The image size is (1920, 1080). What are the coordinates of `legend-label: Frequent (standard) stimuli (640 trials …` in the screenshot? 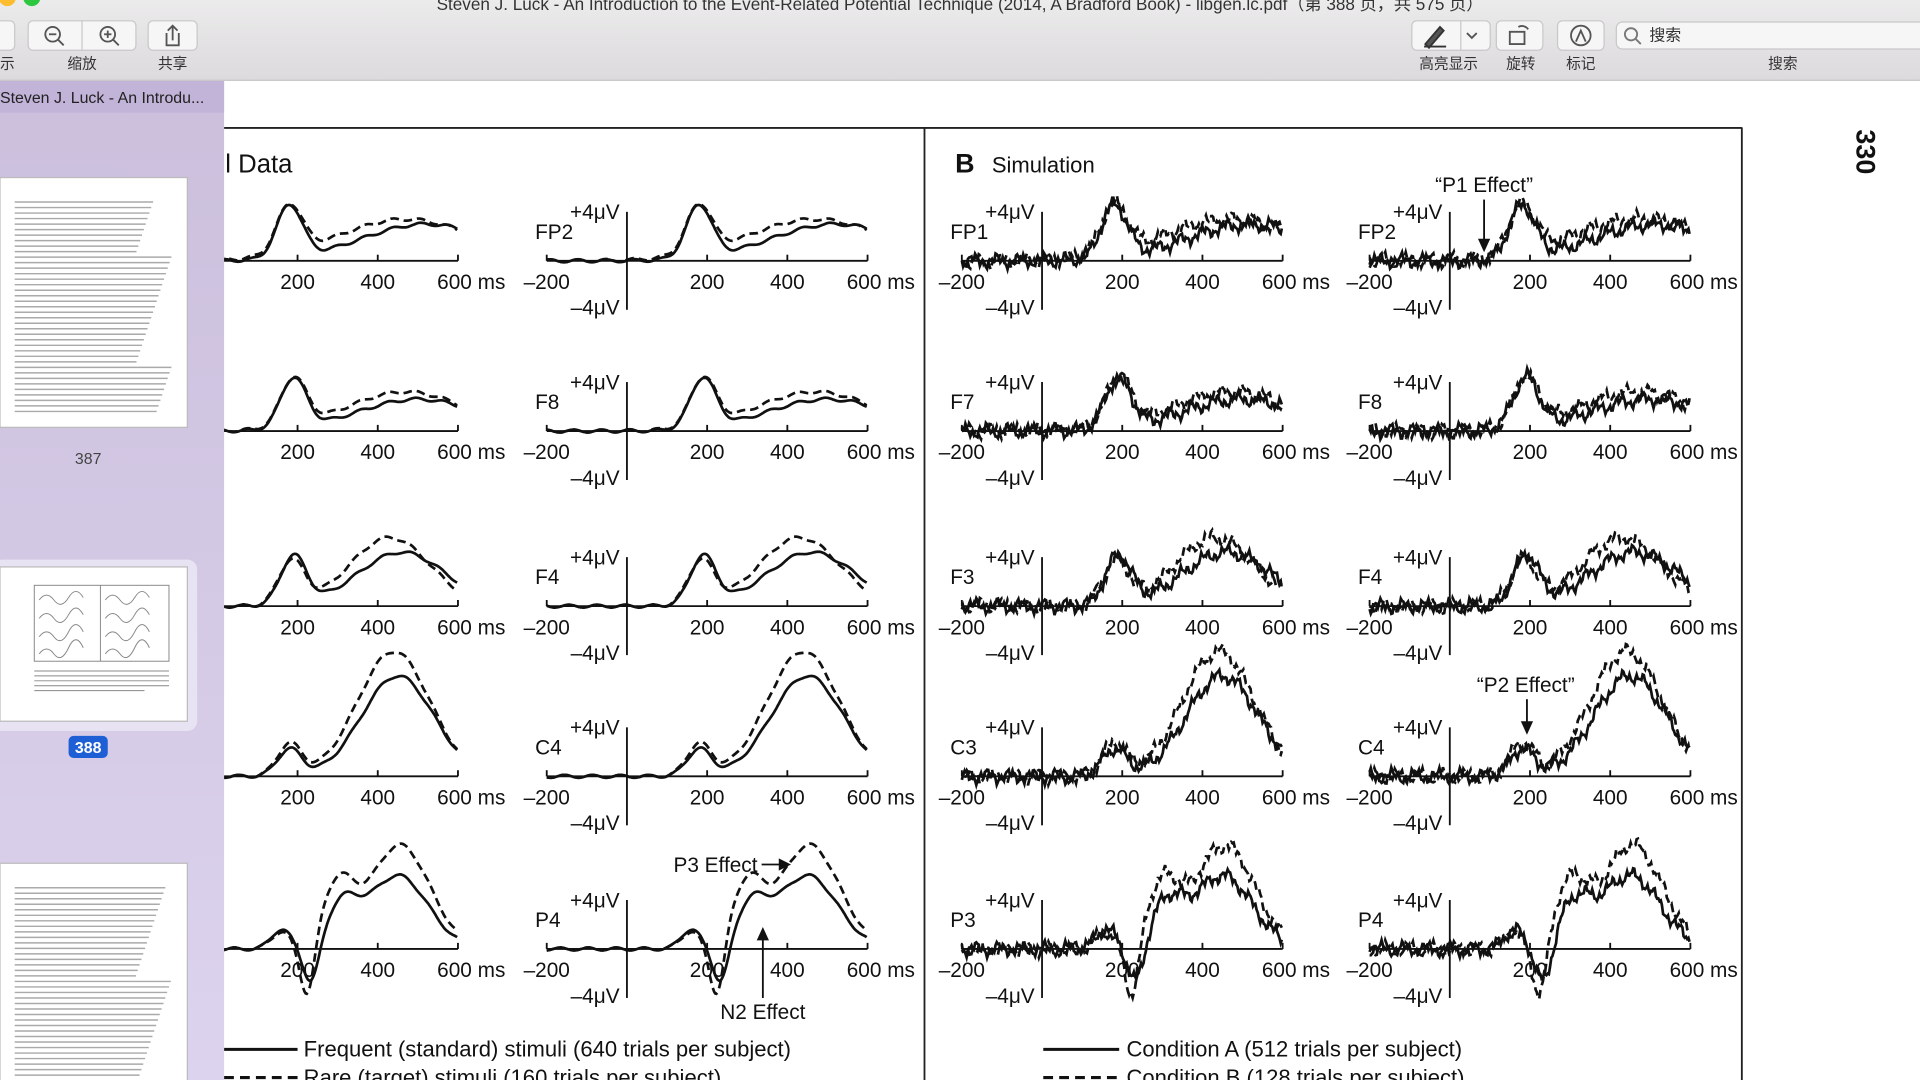 It's located at (547, 1049).